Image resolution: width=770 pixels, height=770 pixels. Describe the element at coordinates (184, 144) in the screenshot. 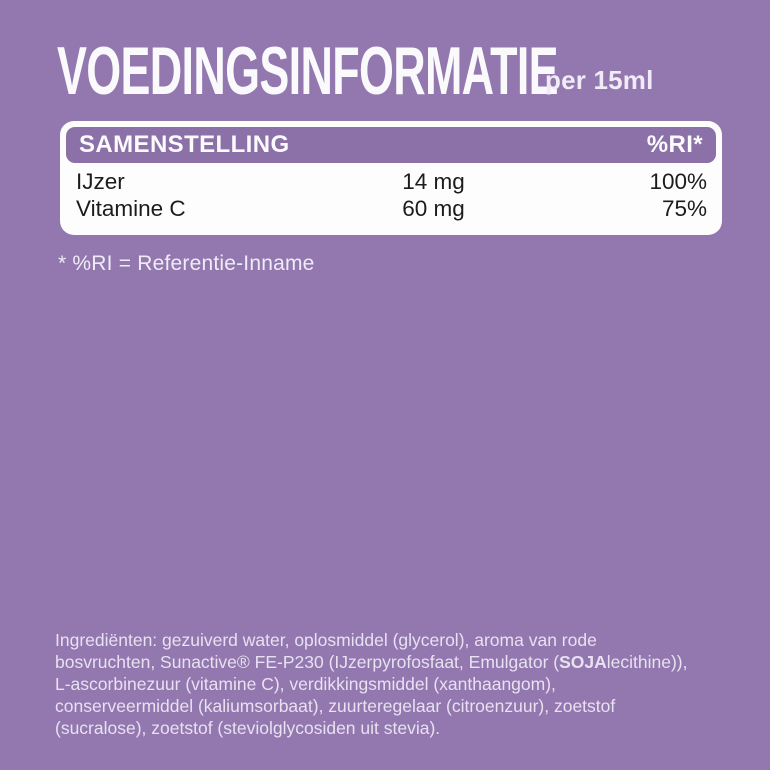

I see `table-header-title: SAMENSTELLING` at that location.